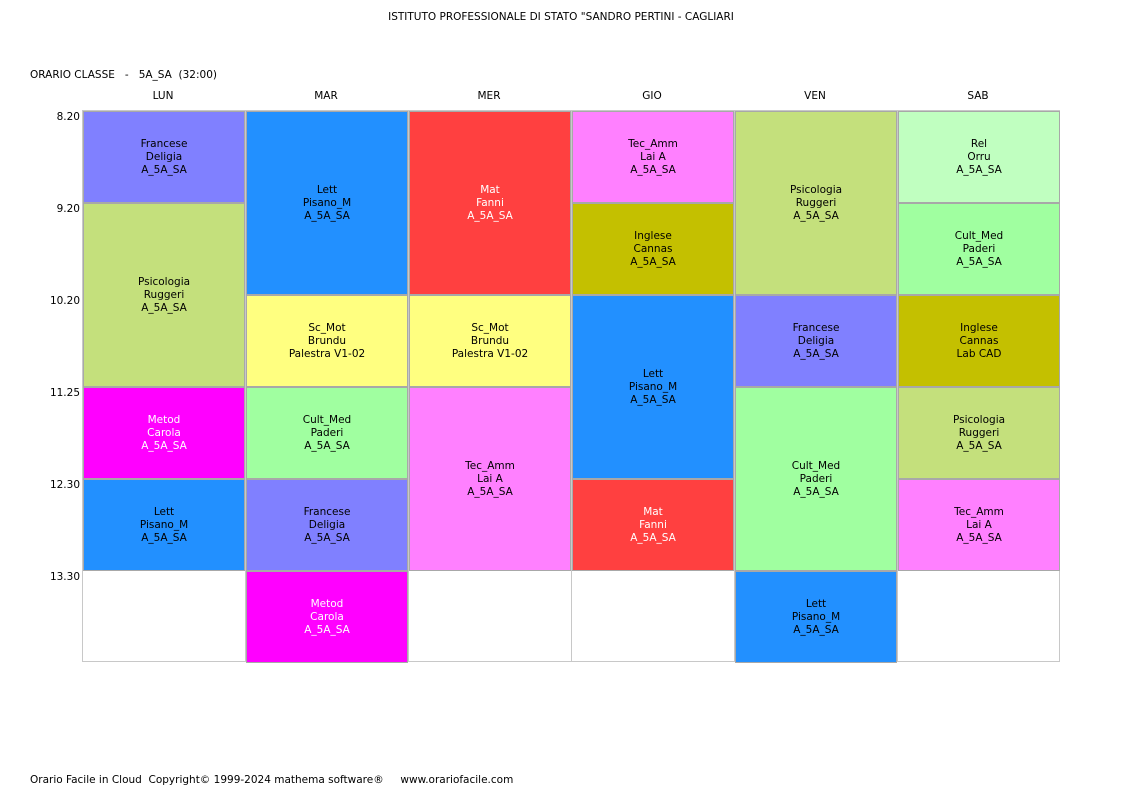 The height and width of the screenshot is (793, 1122). I want to click on time-label: 10.20, so click(64, 301).